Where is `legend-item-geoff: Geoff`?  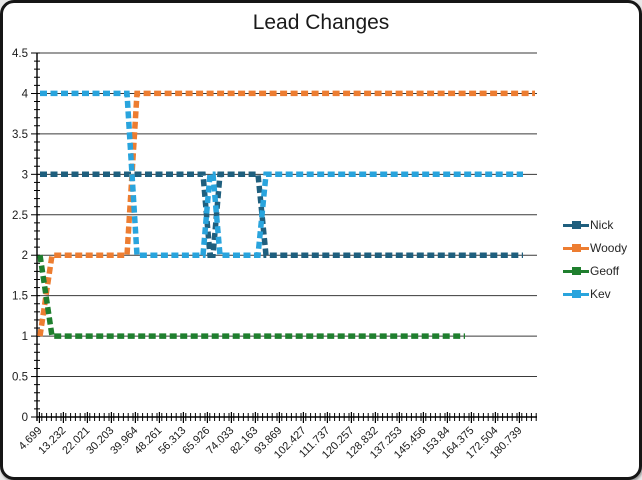
legend-item-geoff: Geoff is located at coordinates (595, 271).